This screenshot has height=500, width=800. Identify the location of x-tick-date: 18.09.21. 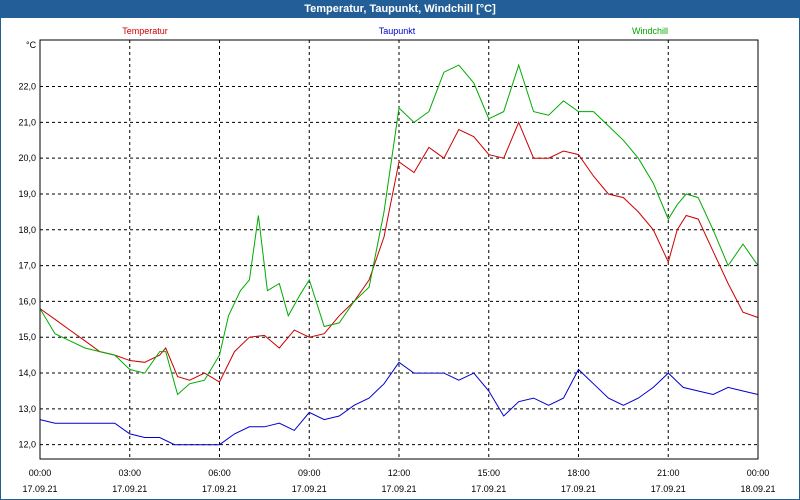
(757, 489).